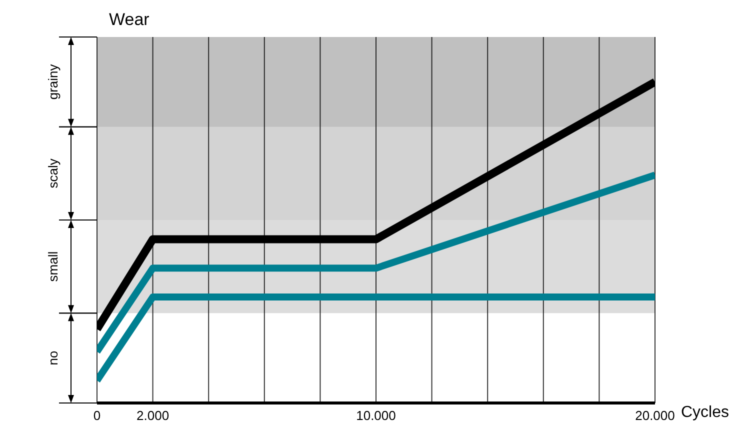  What do you see at coordinates (705, 413) in the screenshot?
I see `x-axis-title: Cycles` at bounding box center [705, 413].